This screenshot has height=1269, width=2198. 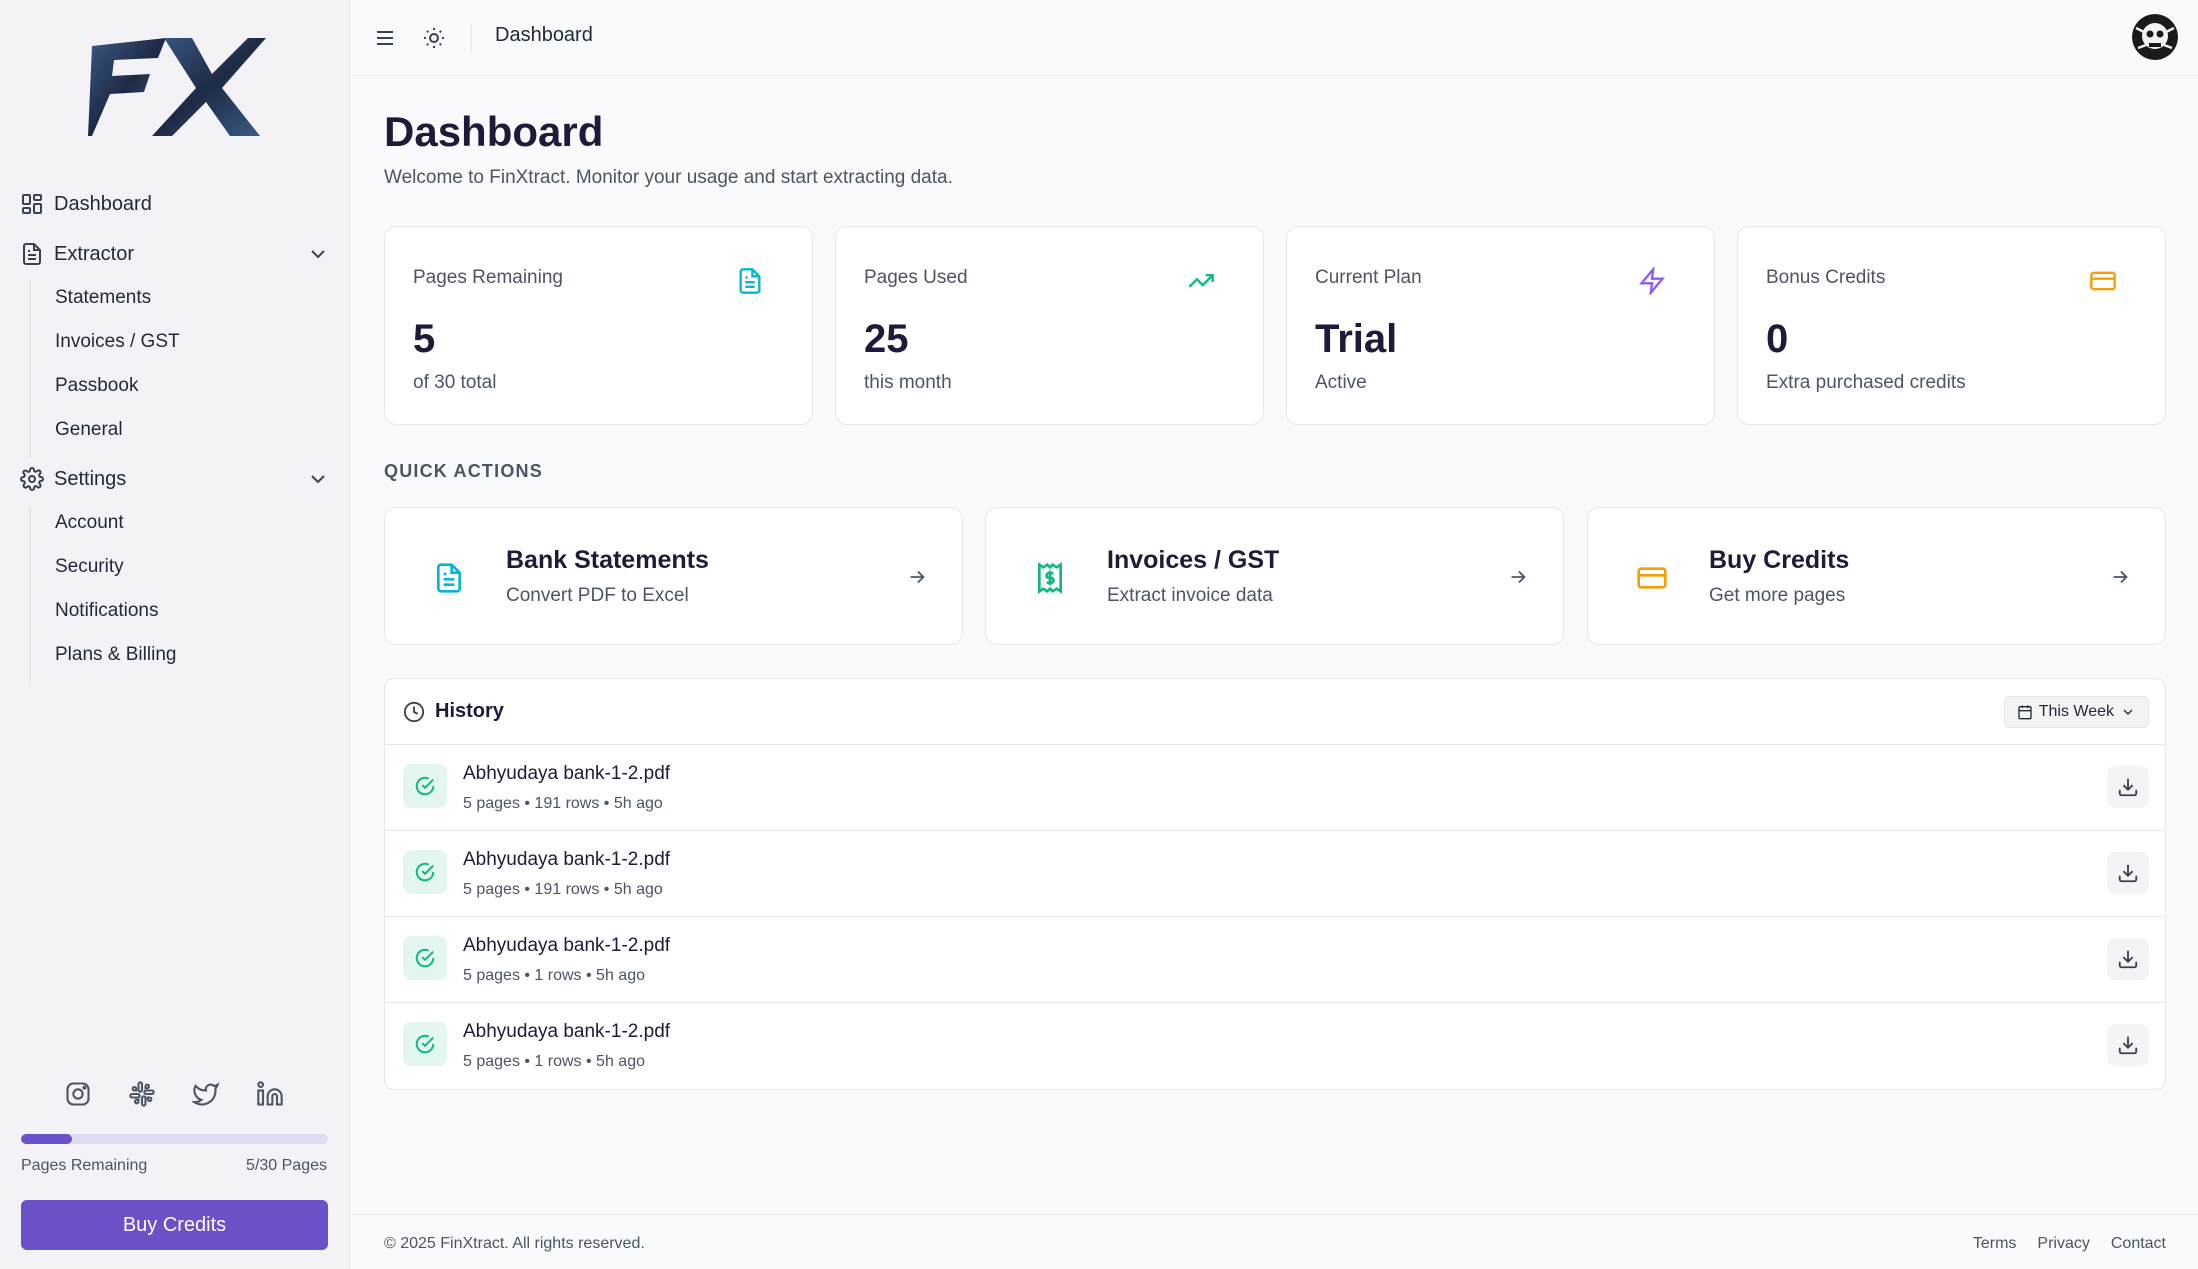 What do you see at coordinates (1193, 560) in the screenshot?
I see `quick-action-title: Invoices / GST` at bounding box center [1193, 560].